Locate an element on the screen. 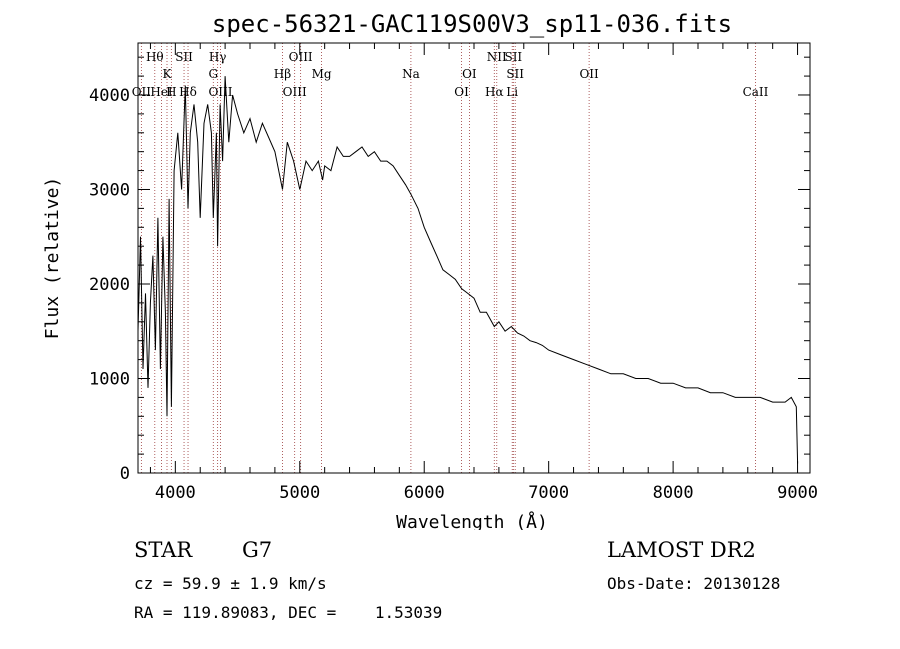 This screenshot has height=649, width=900. line-label: Hγ is located at coordinates (218, 57).